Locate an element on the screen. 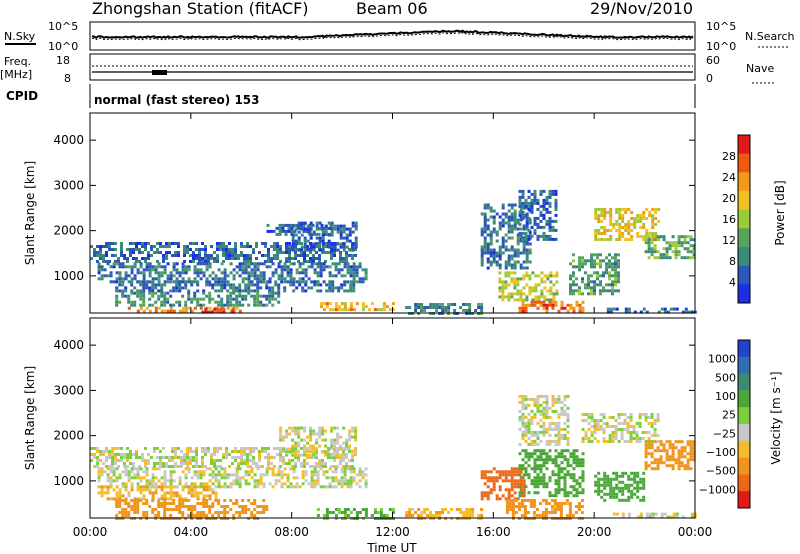  power-colorbar-tick: 12 is located at coordinates (729, 240).